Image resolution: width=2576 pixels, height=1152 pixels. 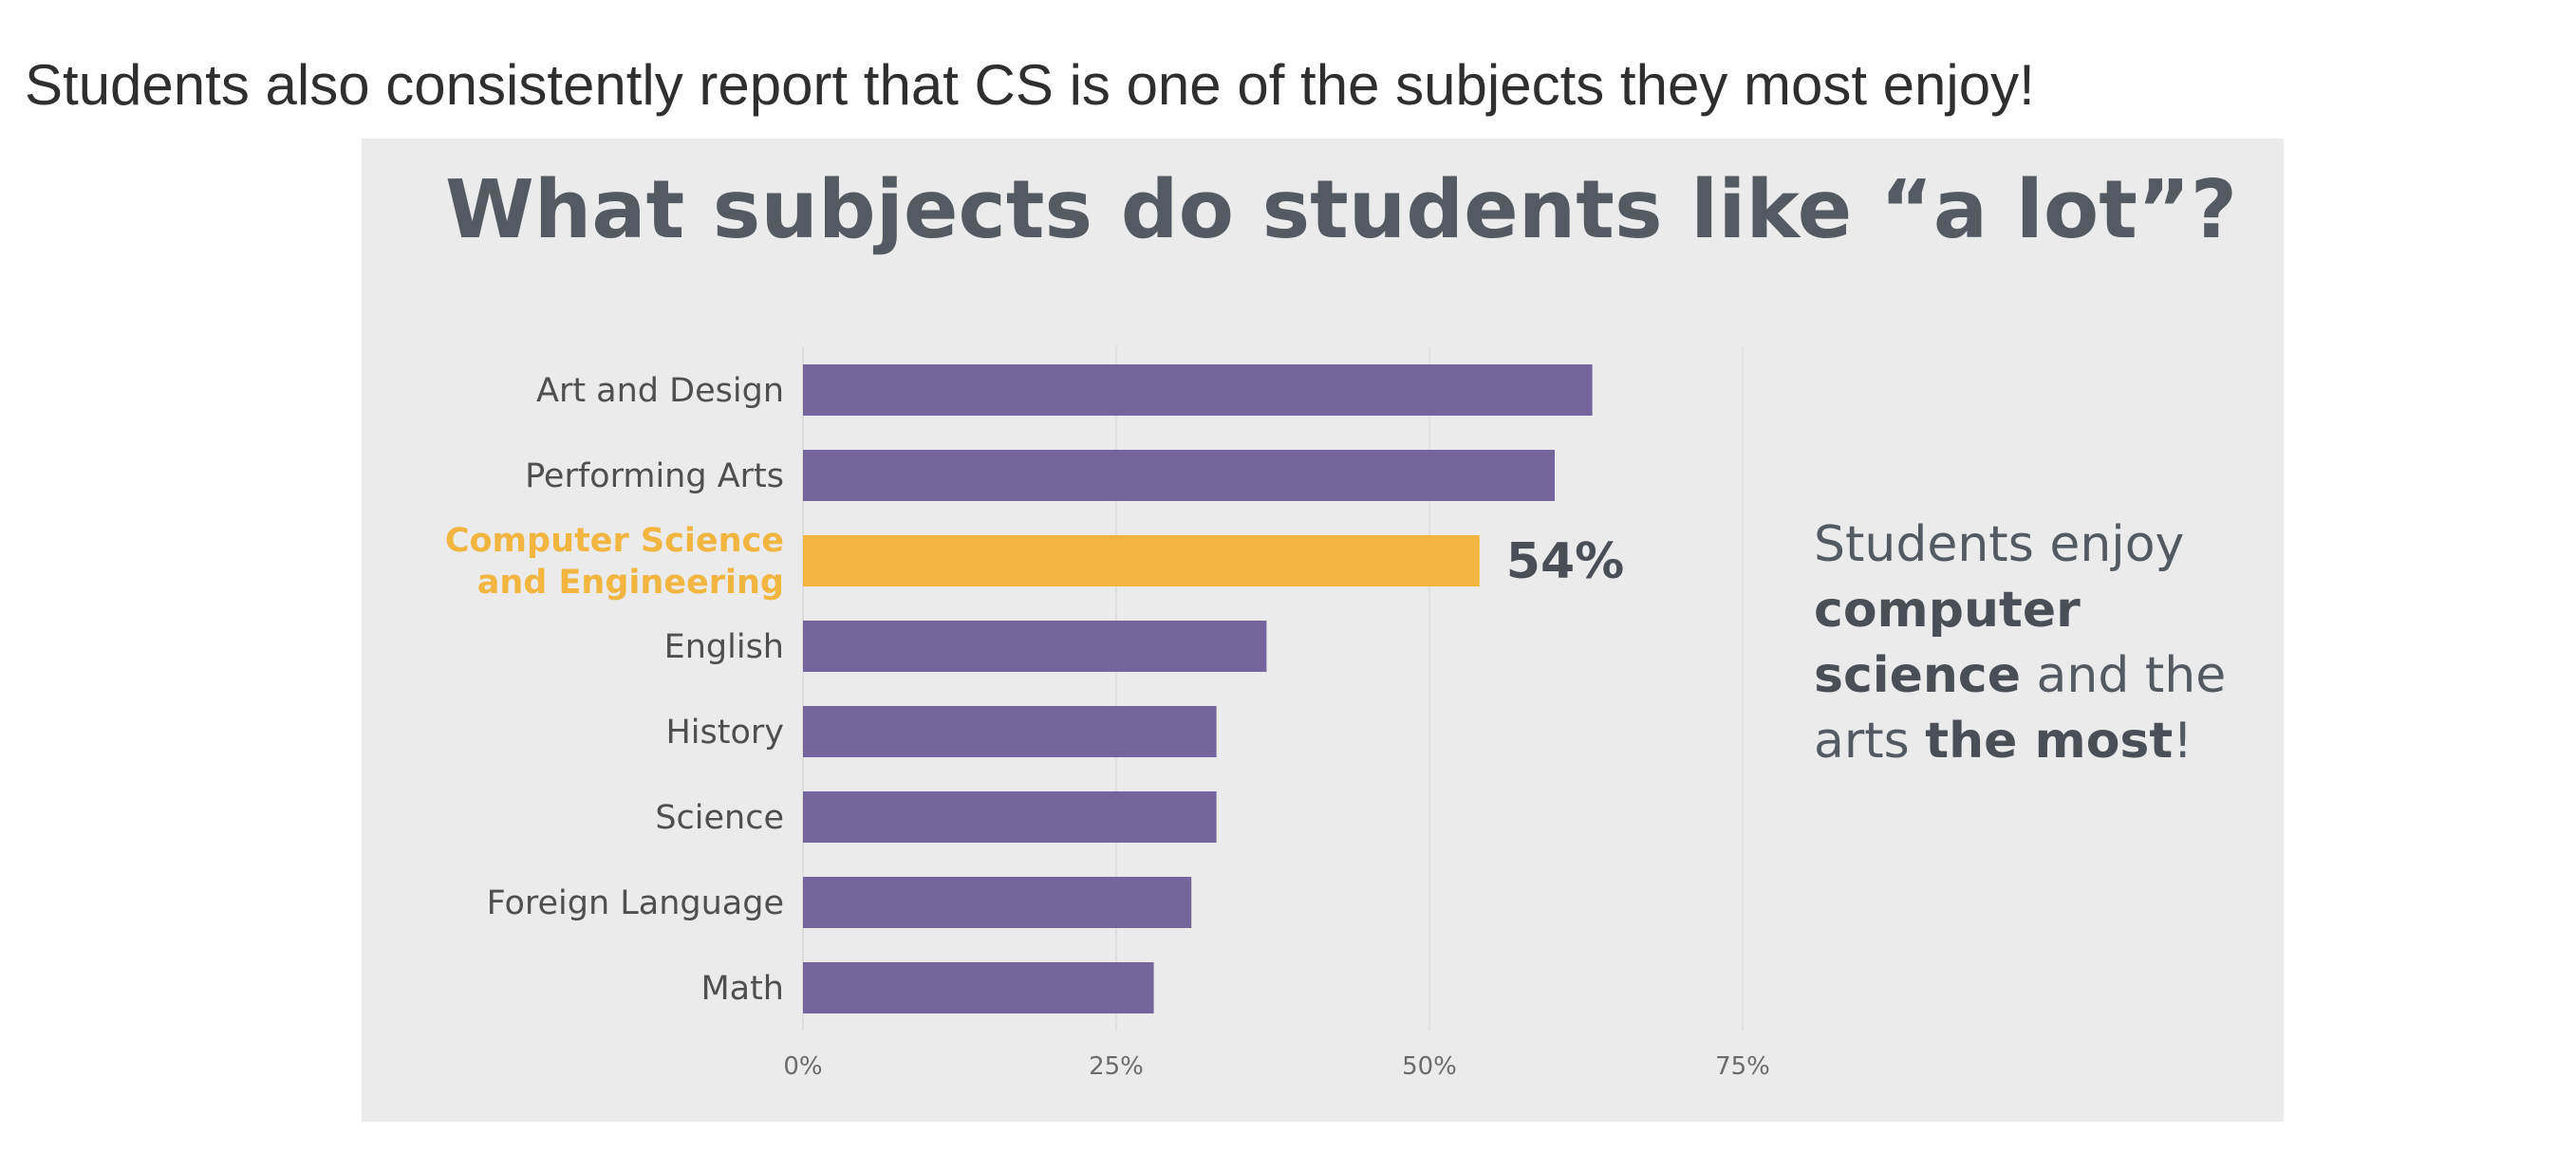 What do you see at coordinates (660, 391) in the screenshot?
I see `category-label: Art and Design` at bounding box center [660, 391].